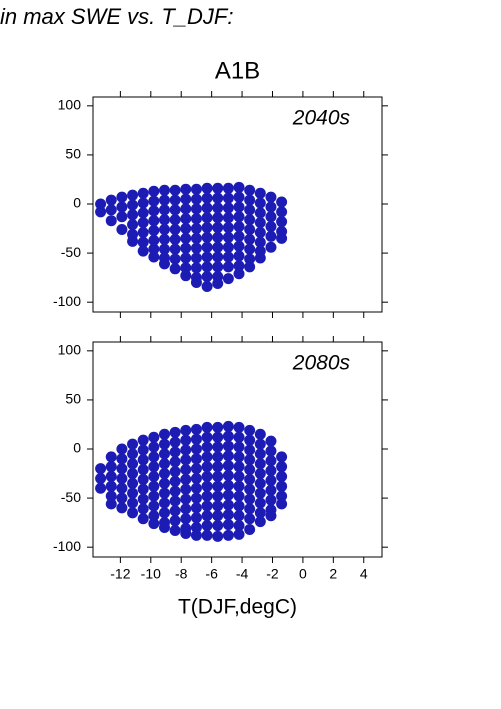 The width and height of the screenshot is (501, 709). What do you see at coordinates (333, 574) in the screenshot?
I see `x-tick-label: 2` at bounding box center [333, 574].